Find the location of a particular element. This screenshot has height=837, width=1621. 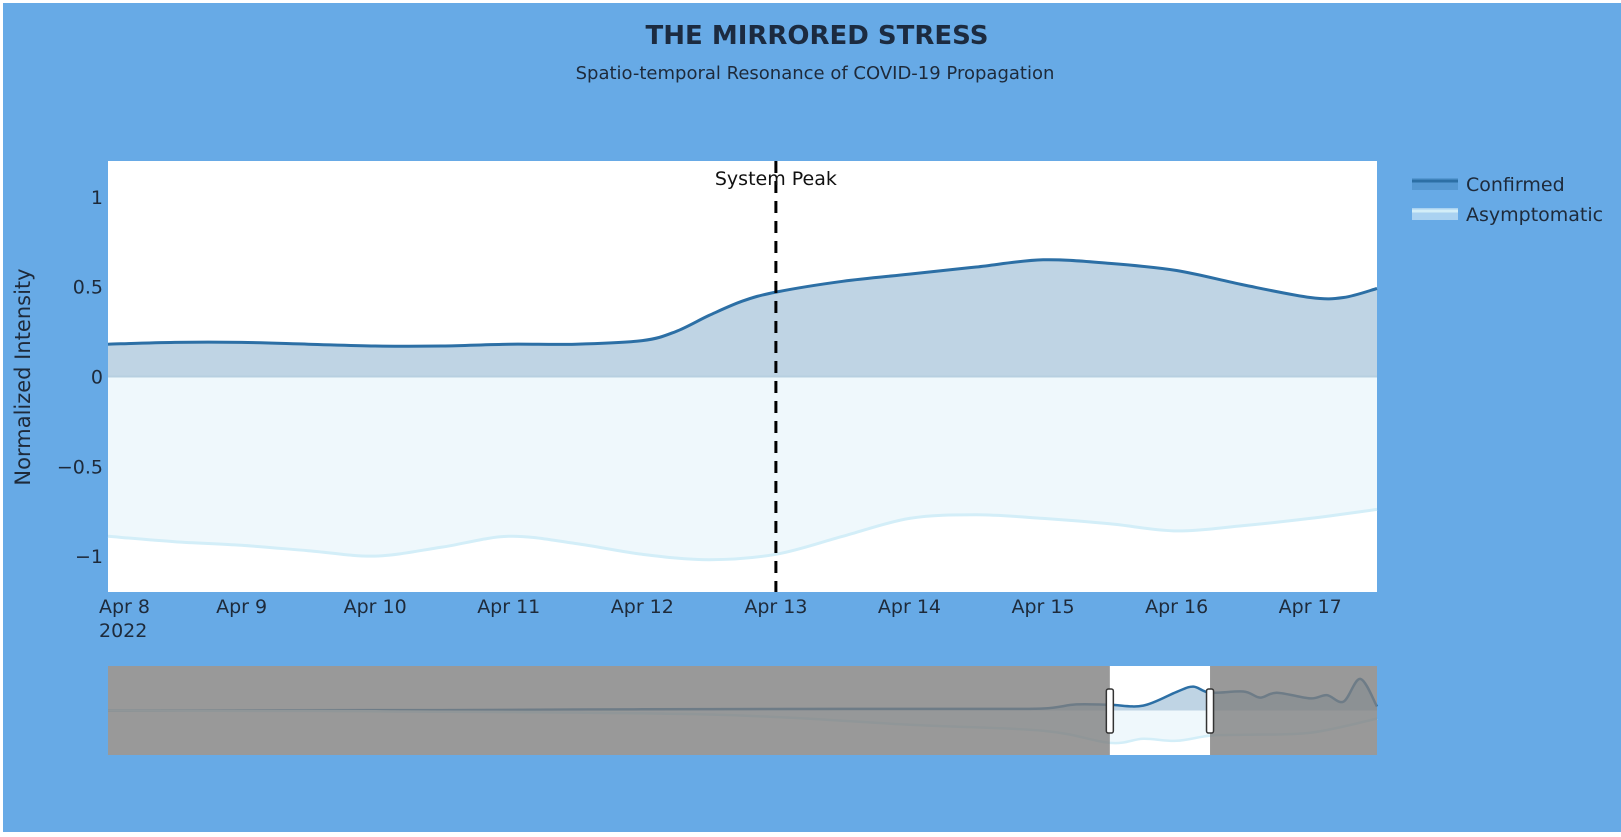

legend-item-confirmed: Confirmed is located at coordinates (1488, 185).